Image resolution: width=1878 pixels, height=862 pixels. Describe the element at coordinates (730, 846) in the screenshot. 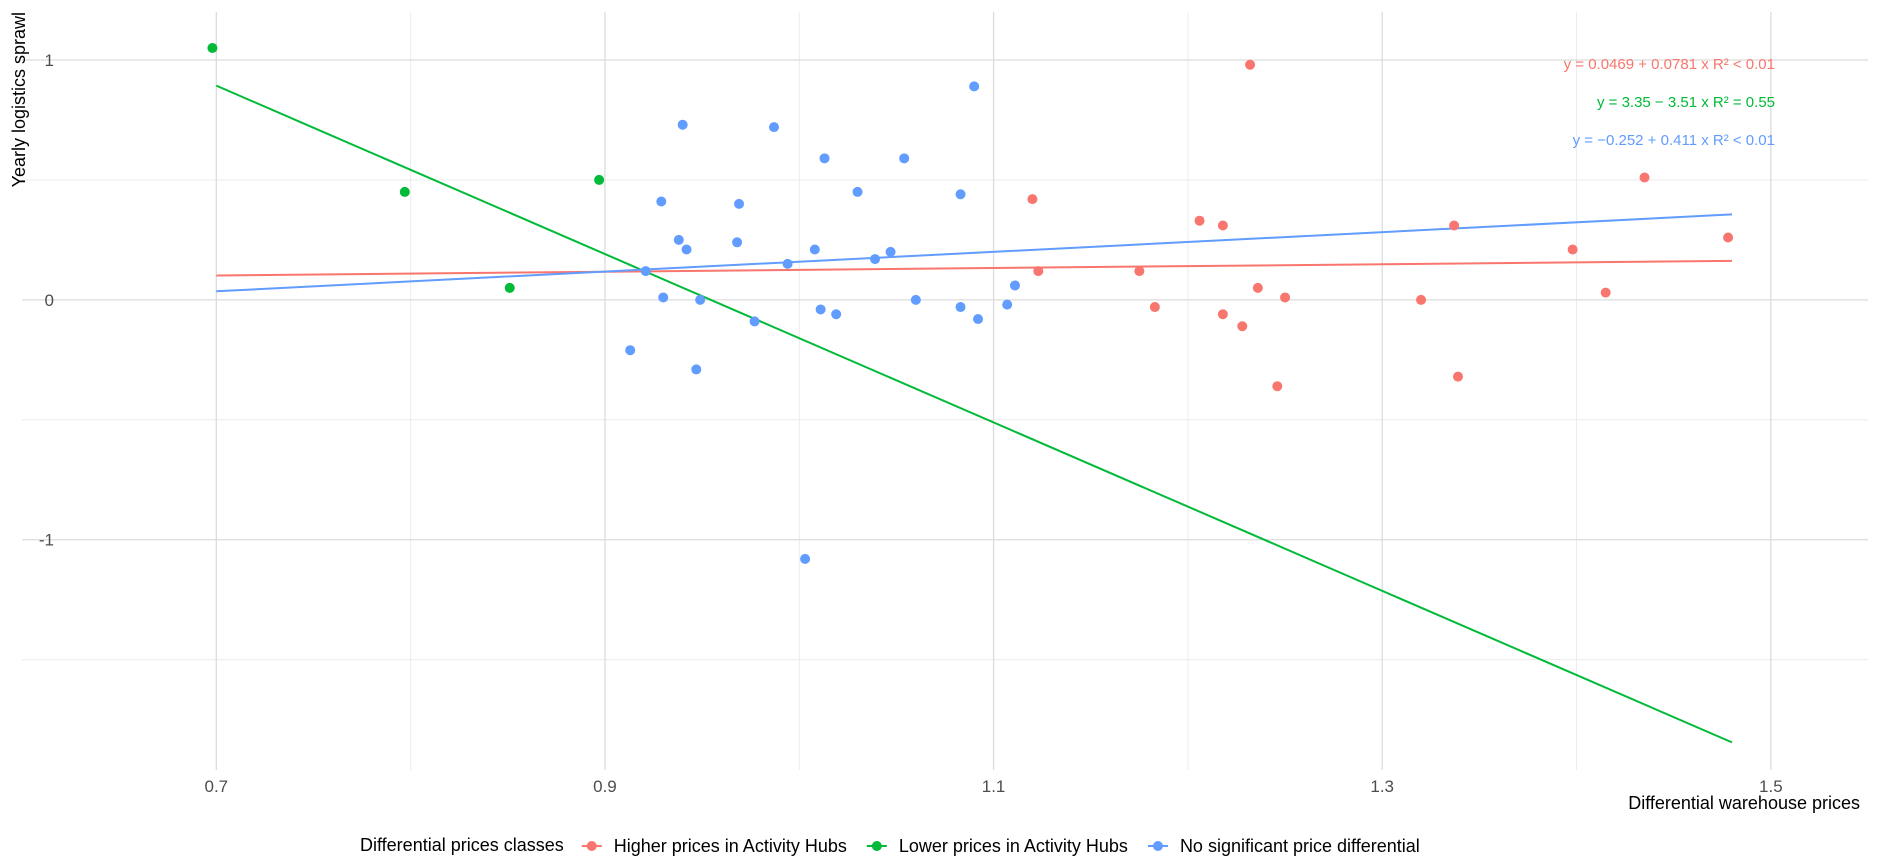

I see `legend-label: Higher prices in Activity Hubs` at that location.